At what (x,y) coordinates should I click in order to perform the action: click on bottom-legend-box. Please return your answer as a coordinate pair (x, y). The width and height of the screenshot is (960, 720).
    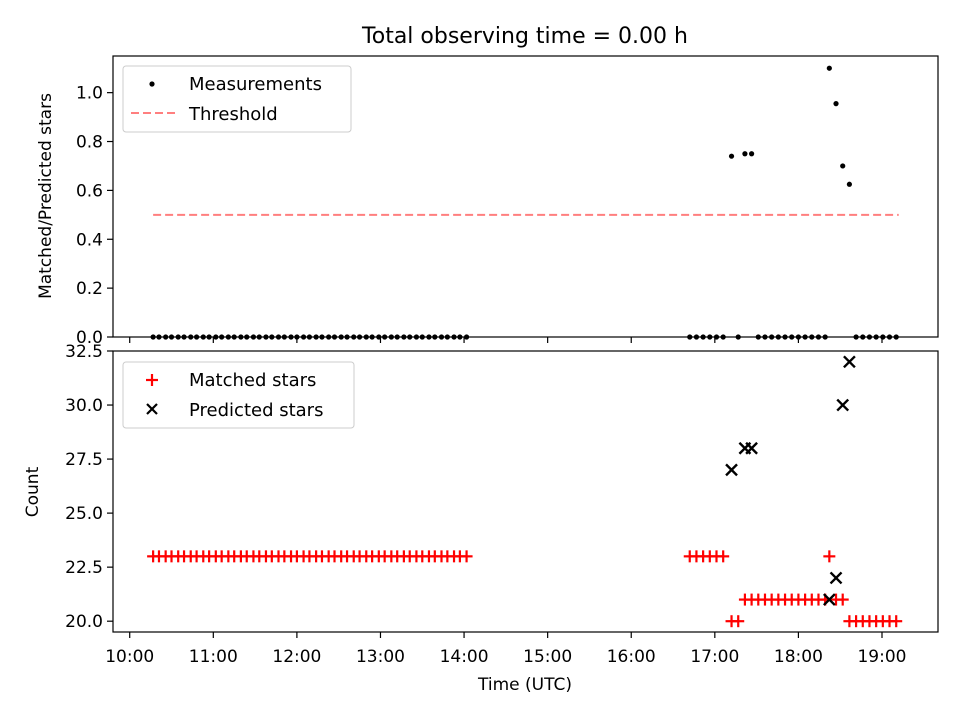
    Looking at the image, I should click on (238, 395).